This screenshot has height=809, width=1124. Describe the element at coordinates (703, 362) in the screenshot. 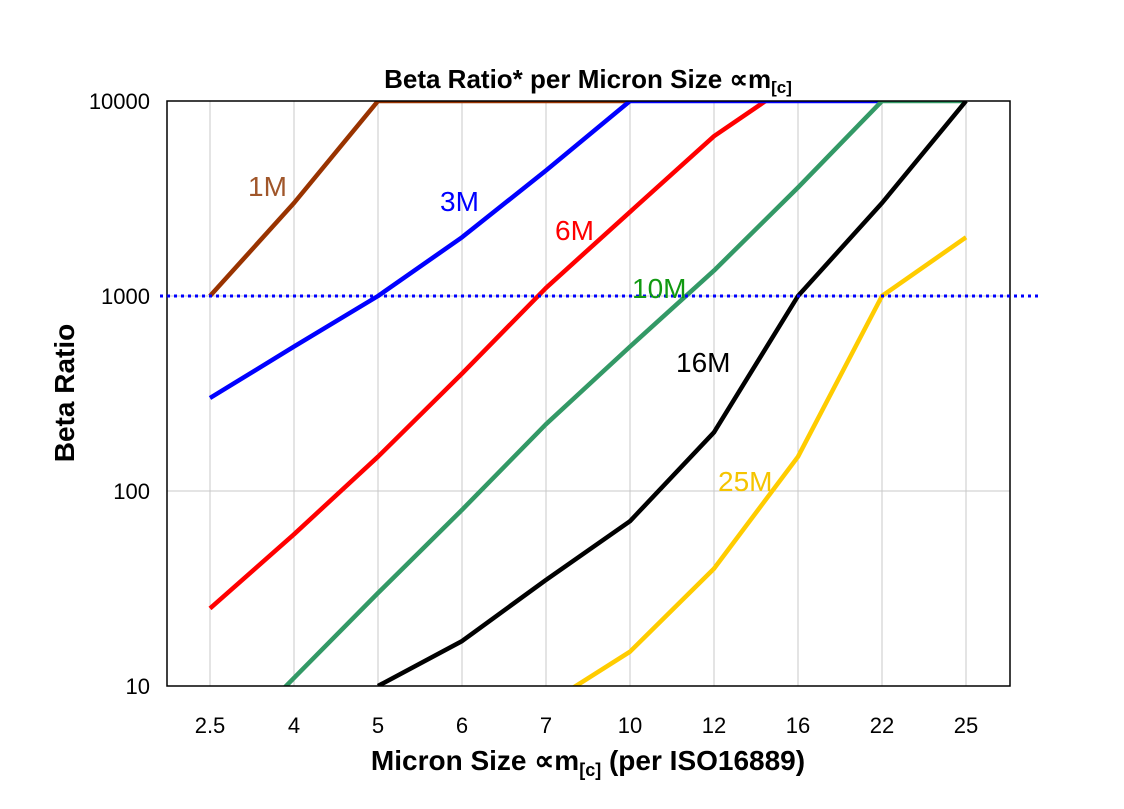

I see `series-label-16M: 16M` at that location.